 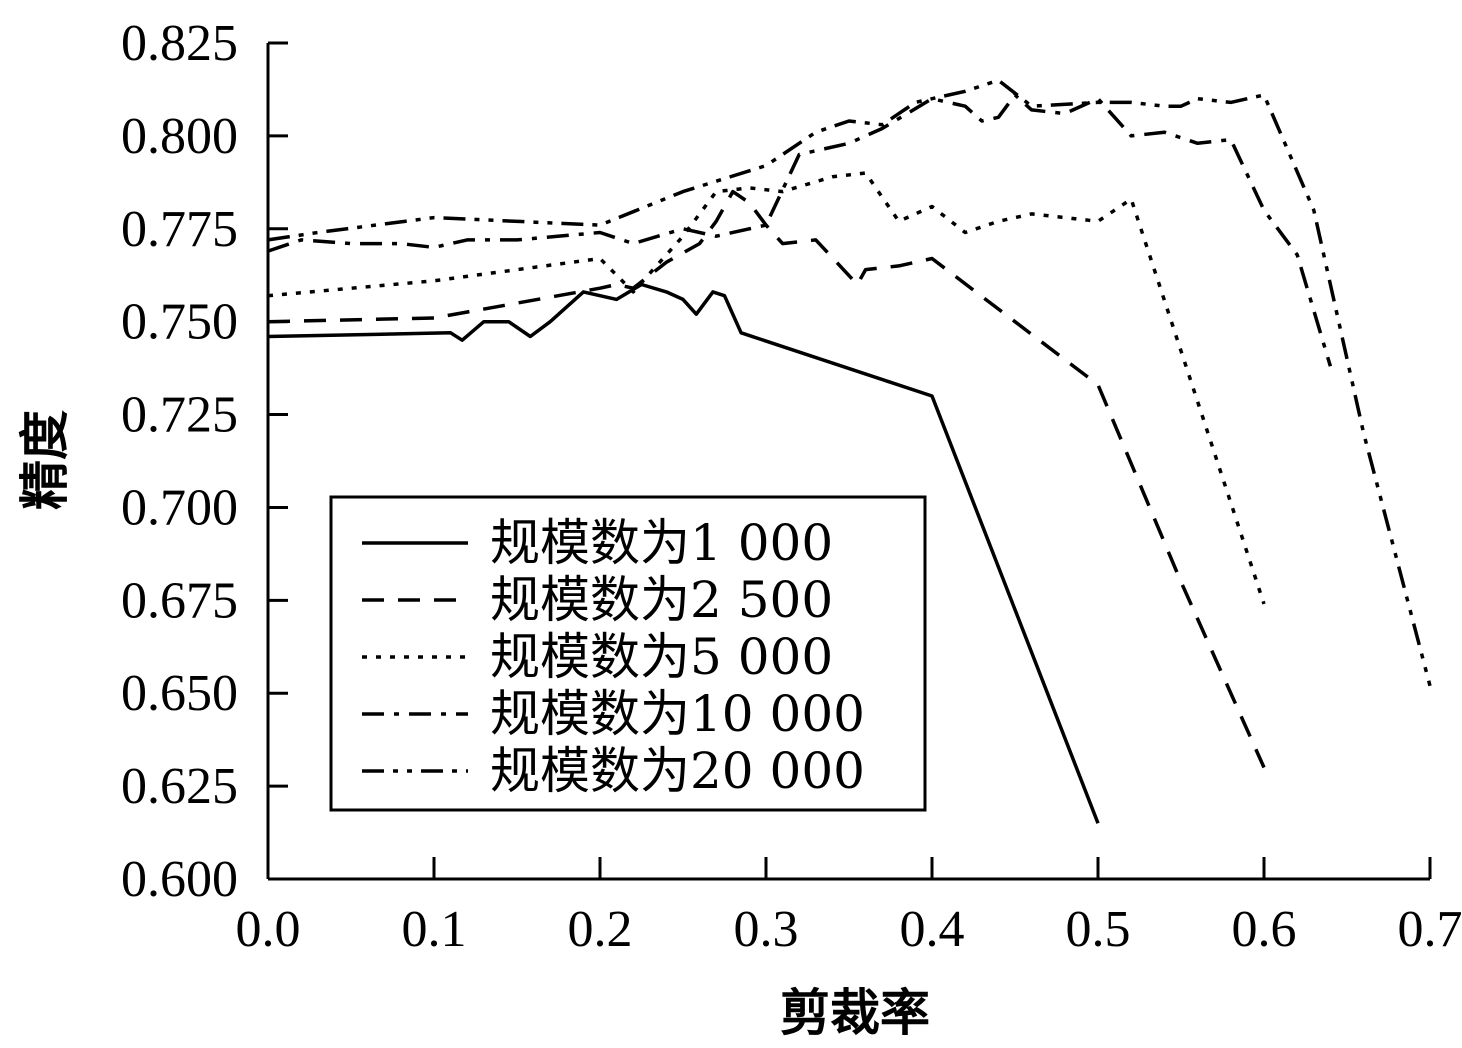 I want to click on y-tick-label: 0.725, so click(x=179, y=415).